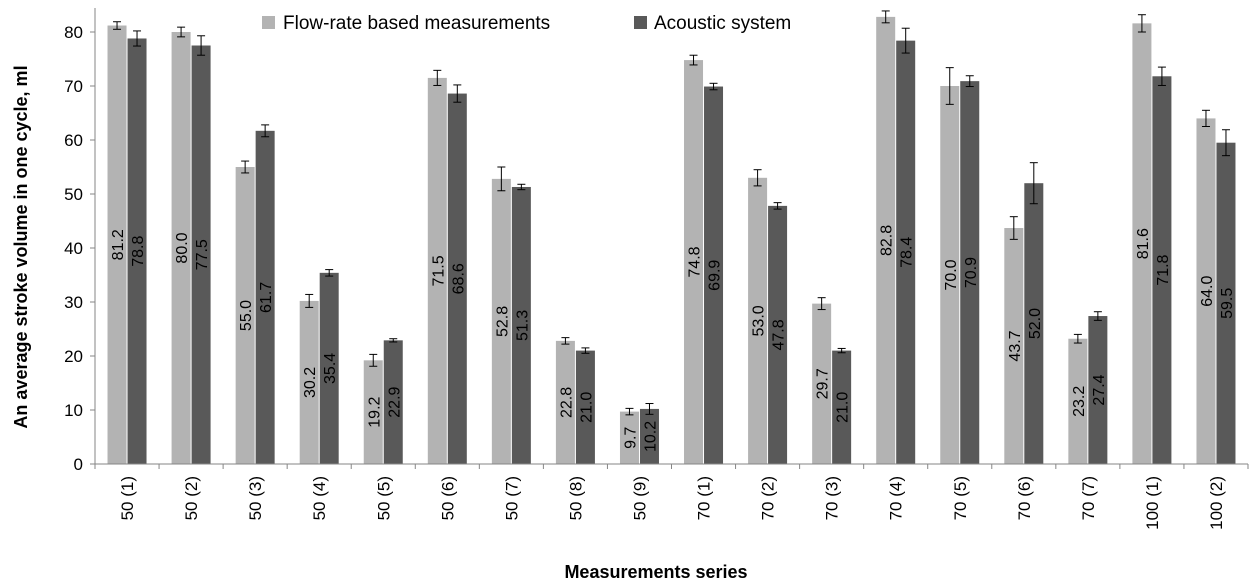 Image resolution: width=1257 pixels, height=586 pixels. I want to click on data-label: 59.5, so click(1227, 303).